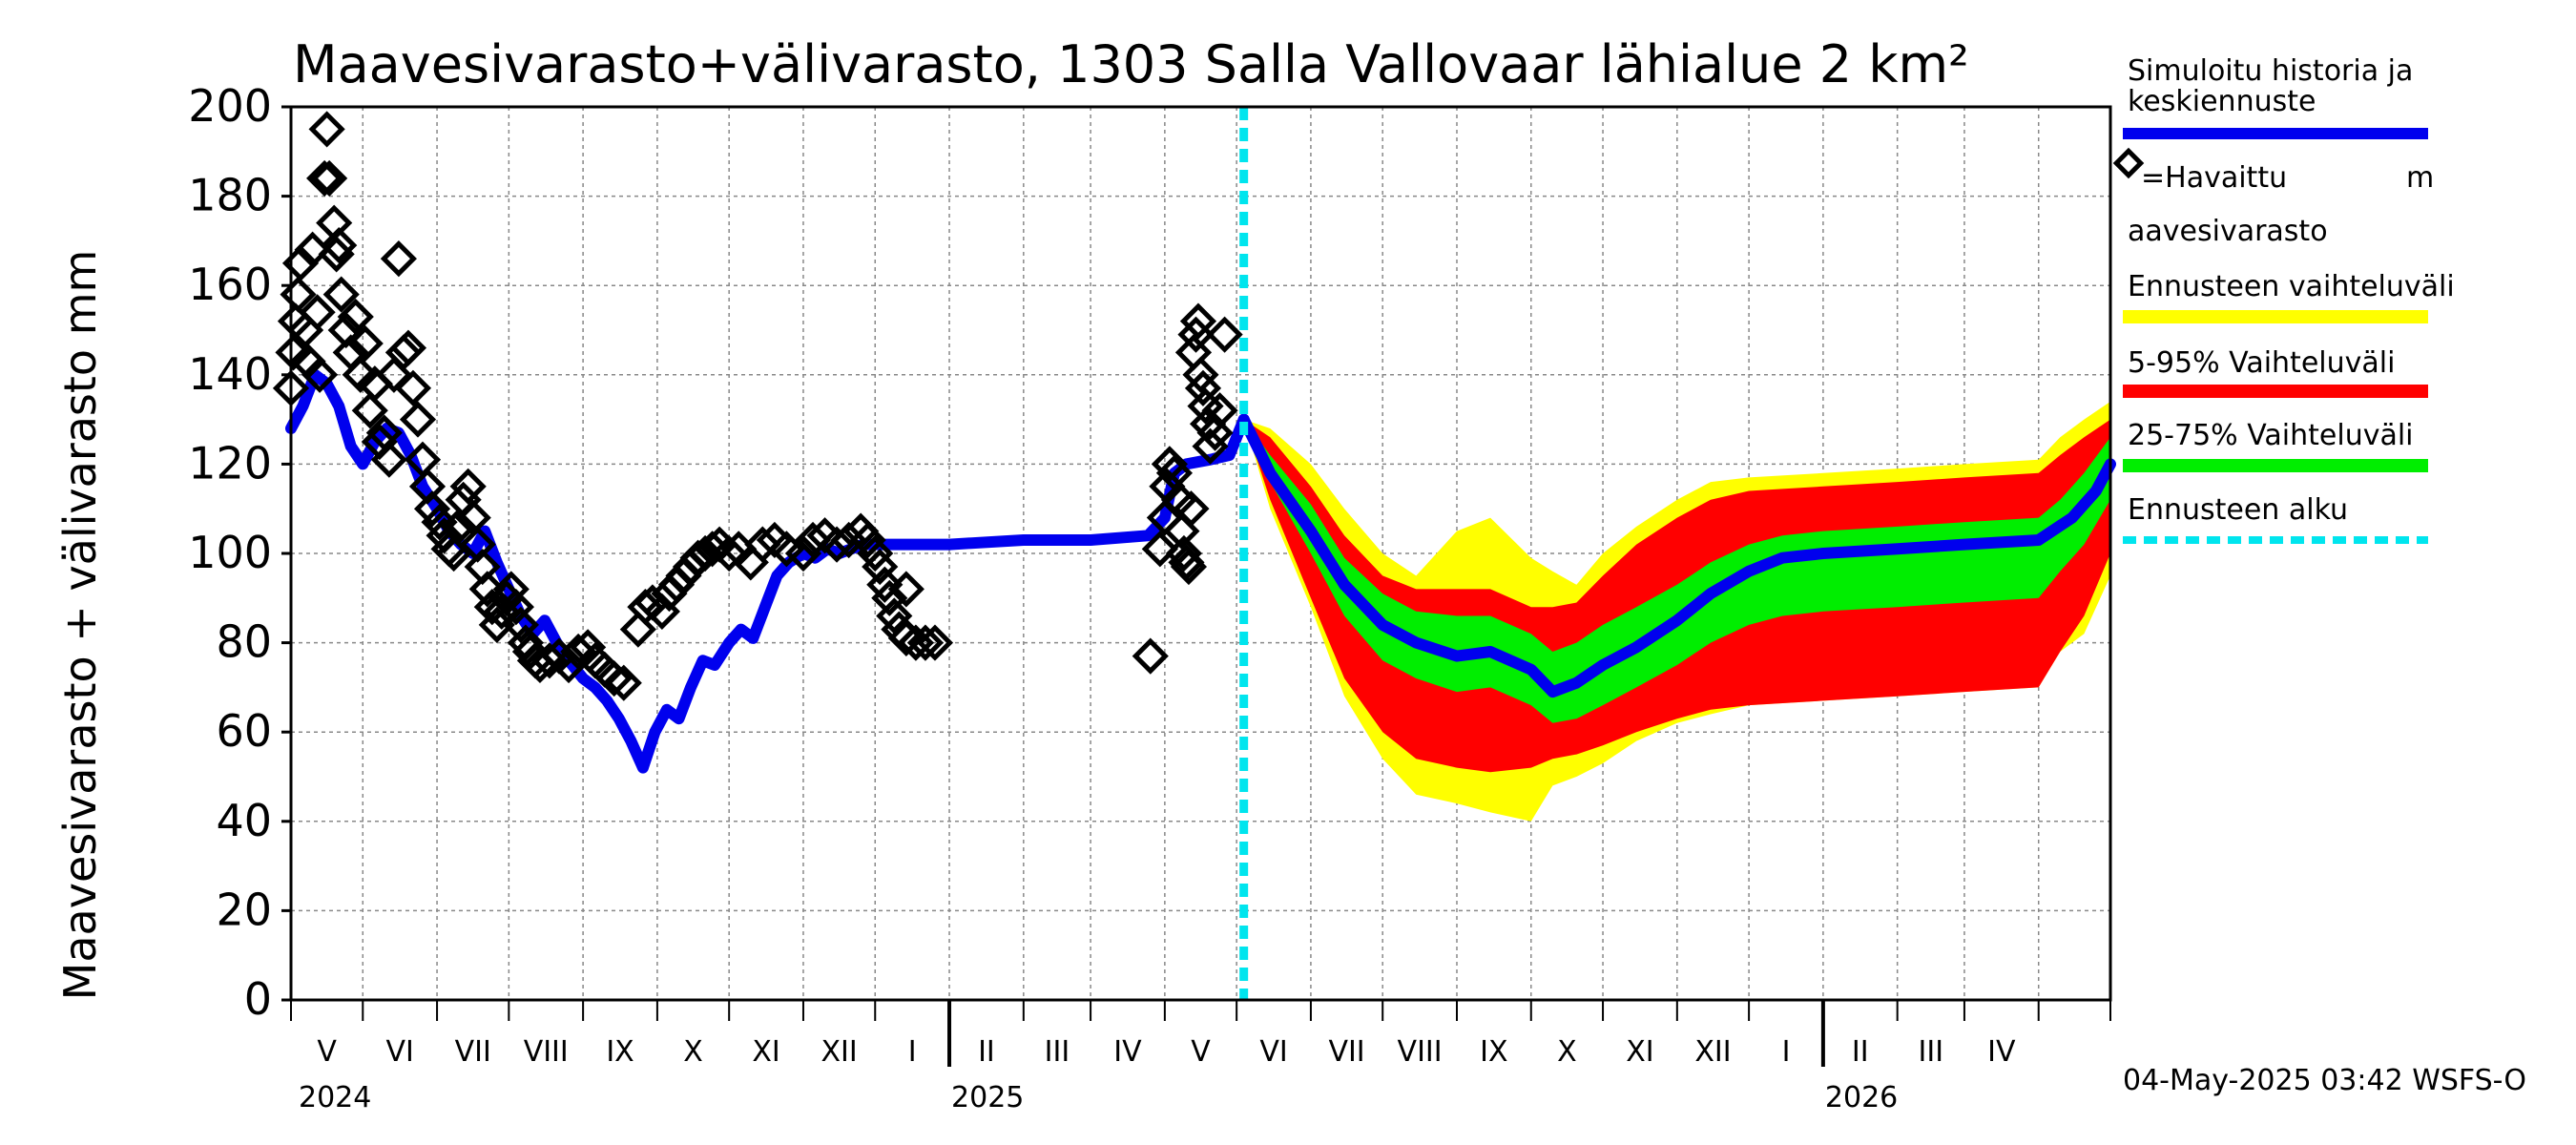 The image size is (2576, 1145). Describe the element at coordinates (258, 999) in the screenshot. I see `y-tick-label: 0` at that location.